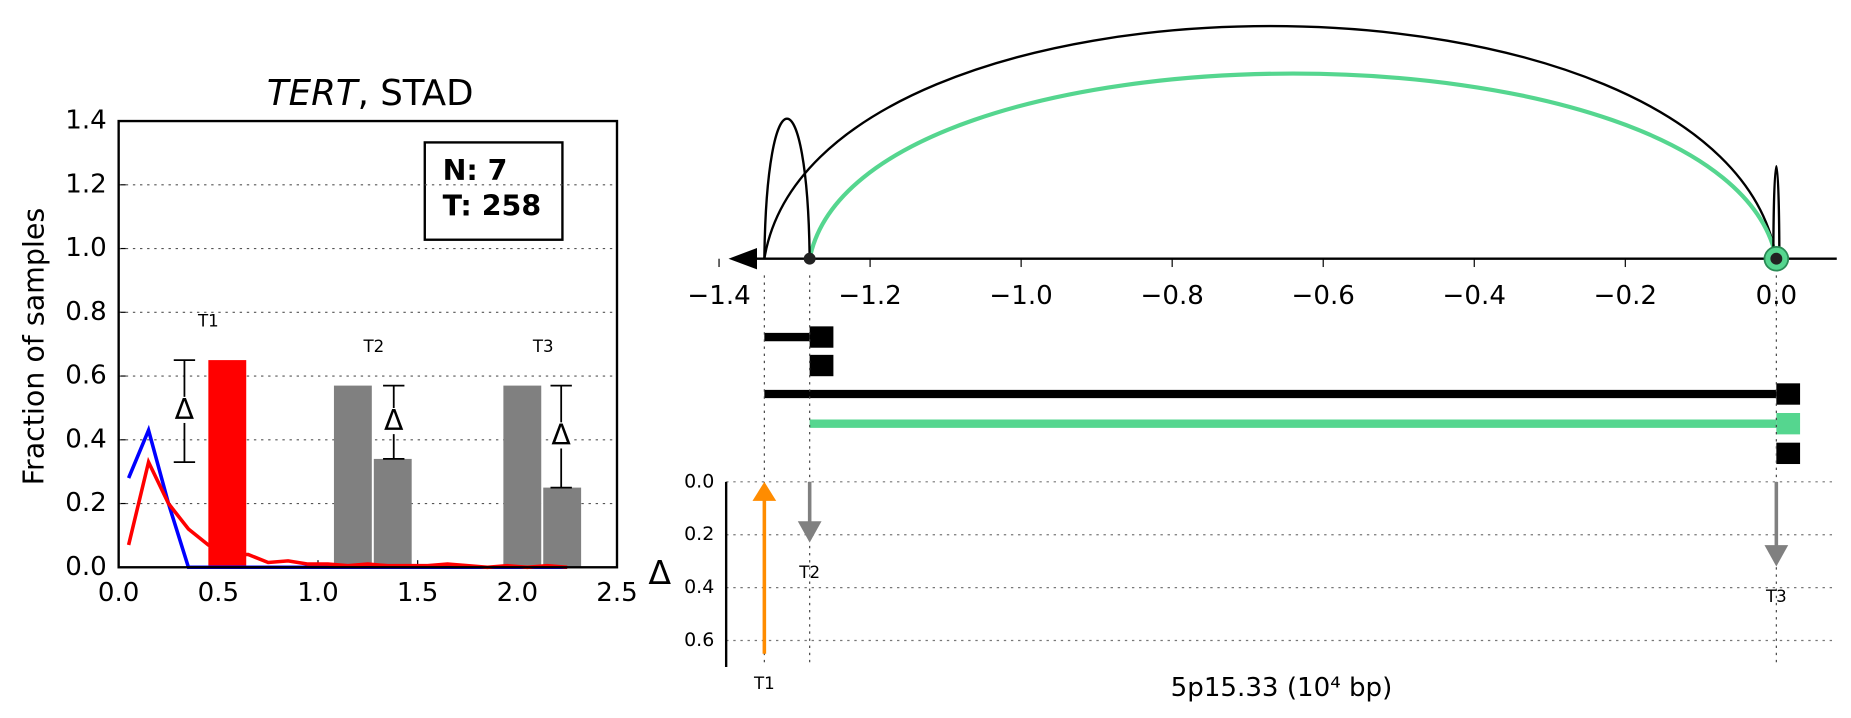 This screenshot has height=718, width=1851. What do you see at coordinates (543, 346) in the screenshot?
I see `bar-group-label: T3` at bounding box center [543, 346].